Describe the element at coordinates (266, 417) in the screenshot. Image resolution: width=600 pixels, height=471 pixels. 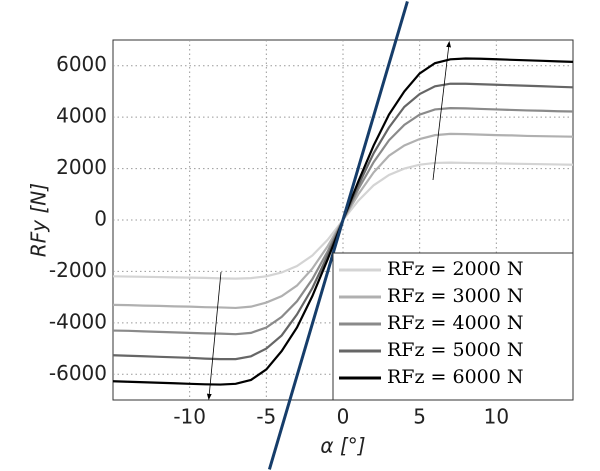
I see `x-tick-label: -5` at that location.